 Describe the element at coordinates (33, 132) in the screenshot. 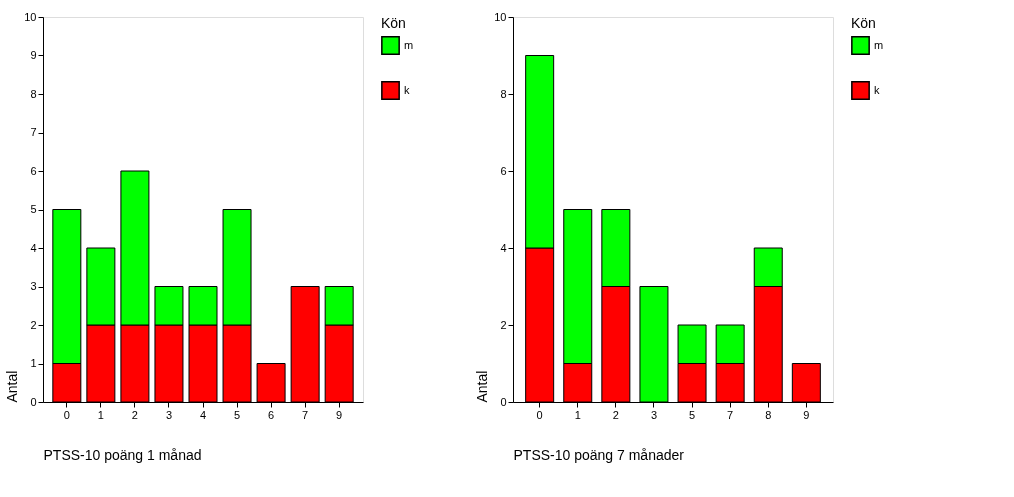

I see `y-tick-label: 7` at that location.